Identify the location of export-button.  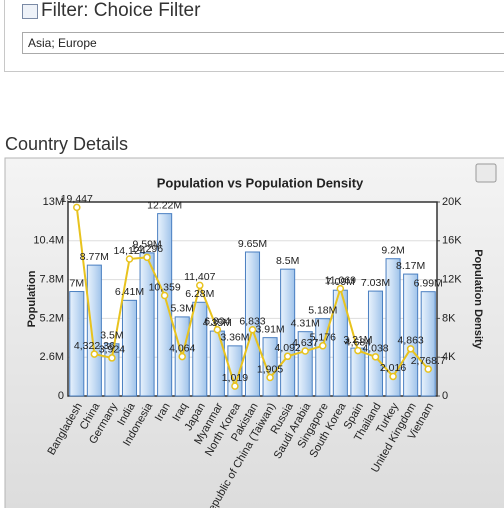
(486, 173).